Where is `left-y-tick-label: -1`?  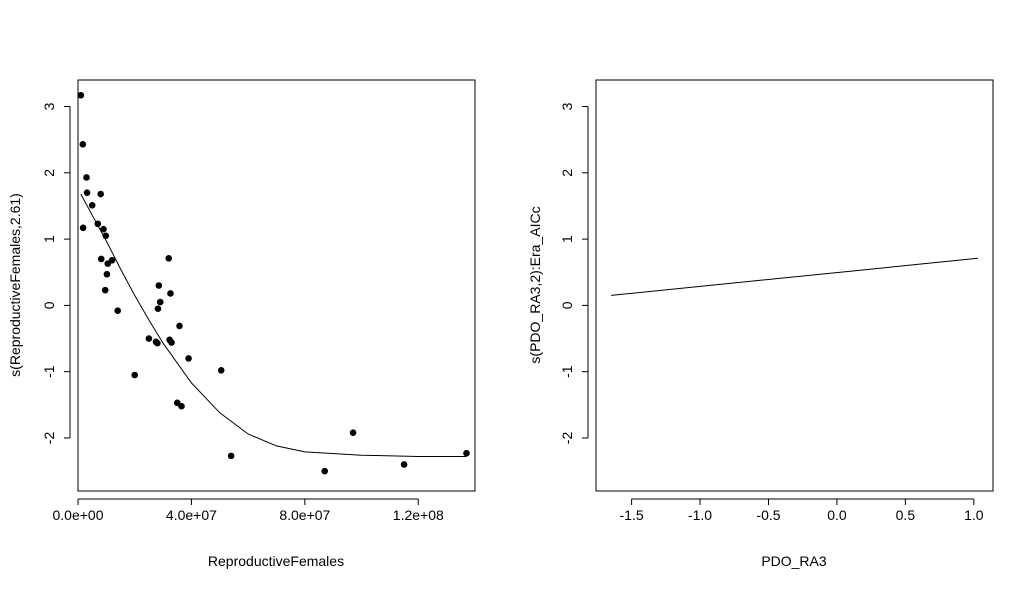 left-y-tick-label: -1 is located at coordinates (49, 371).